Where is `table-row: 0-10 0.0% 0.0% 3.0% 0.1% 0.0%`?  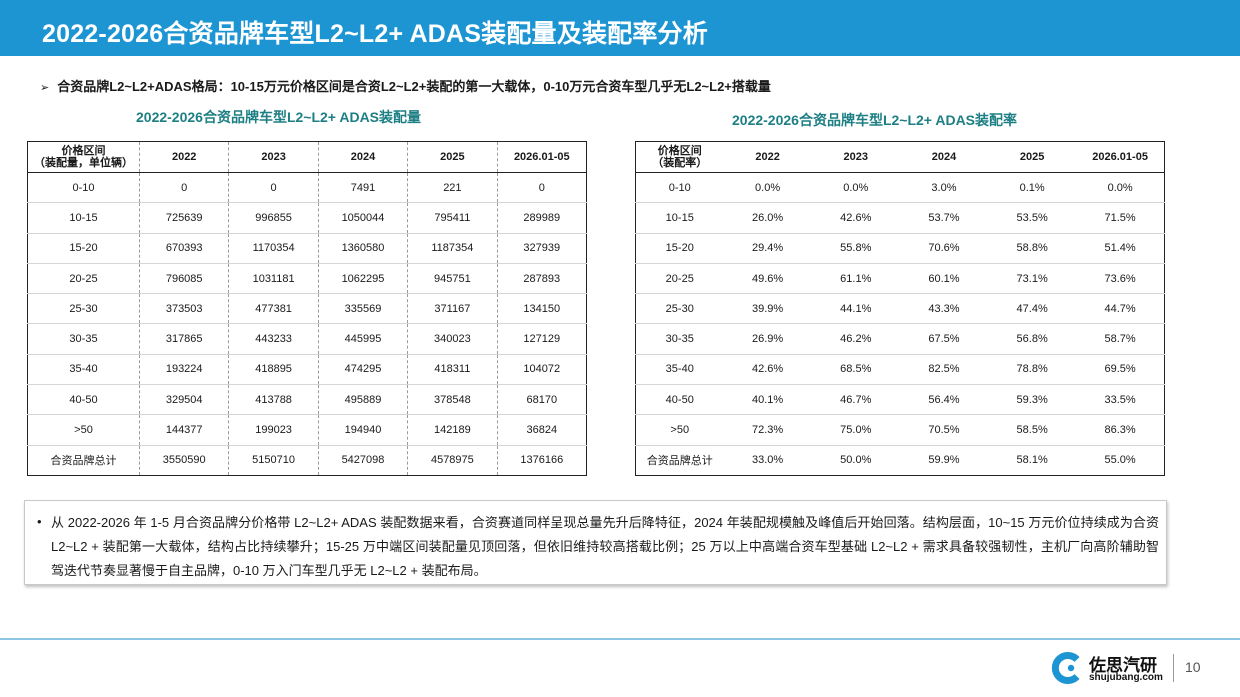
table-row: 0-10 0.0% 0.0% 3.0% 0.1% 0.0% is located at coordinates (900, 188).